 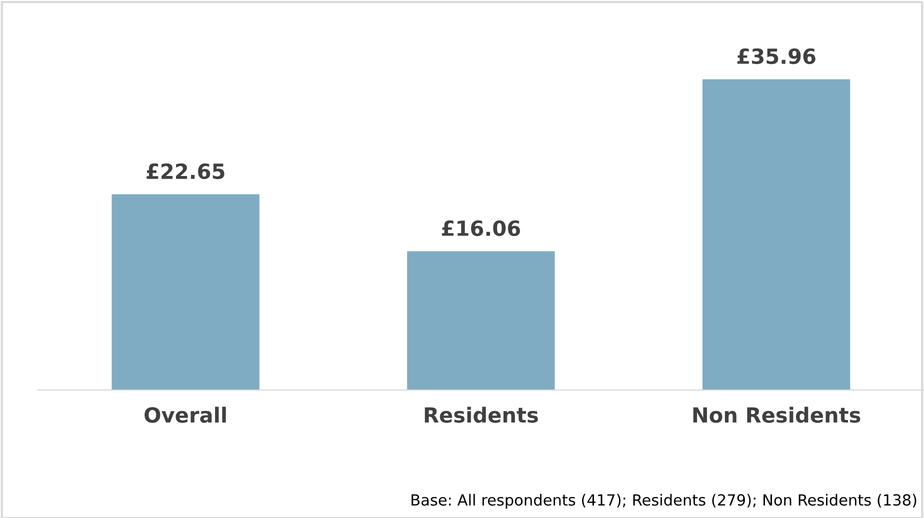 What do you see at coordinates (185, 414) in the screenshot?
I see `x-tick-label: Overall` at bounding box center [185, 414].